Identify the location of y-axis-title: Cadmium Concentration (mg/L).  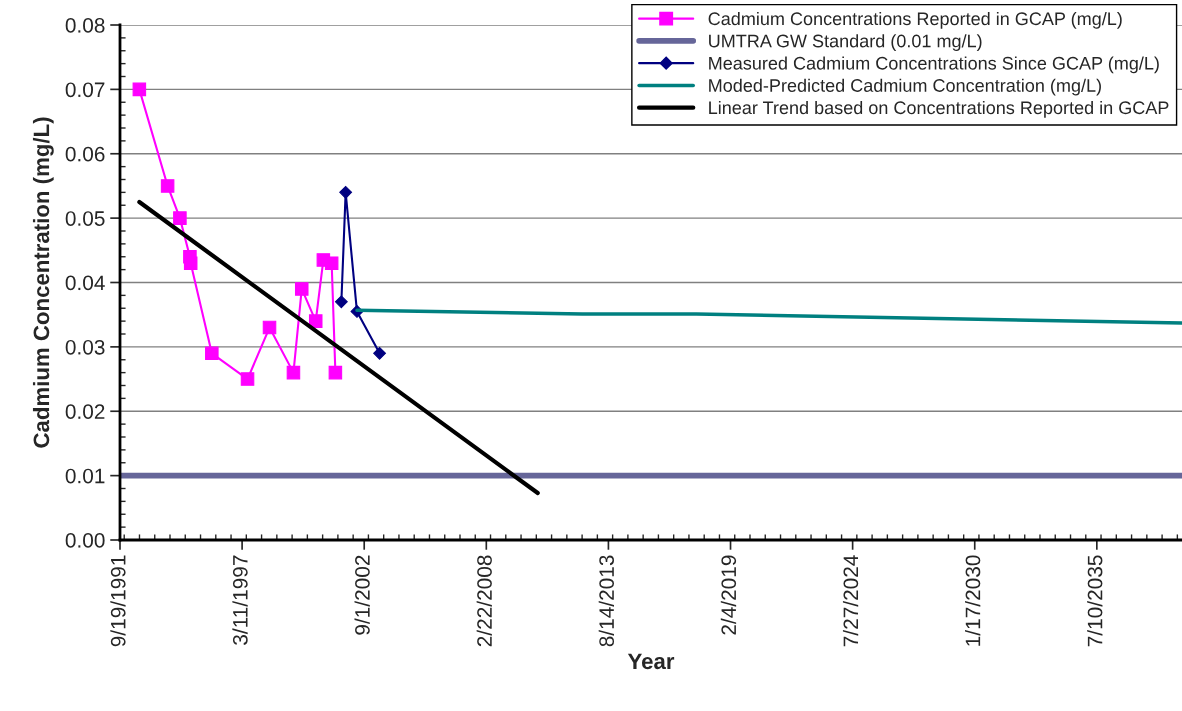
(43, 282).